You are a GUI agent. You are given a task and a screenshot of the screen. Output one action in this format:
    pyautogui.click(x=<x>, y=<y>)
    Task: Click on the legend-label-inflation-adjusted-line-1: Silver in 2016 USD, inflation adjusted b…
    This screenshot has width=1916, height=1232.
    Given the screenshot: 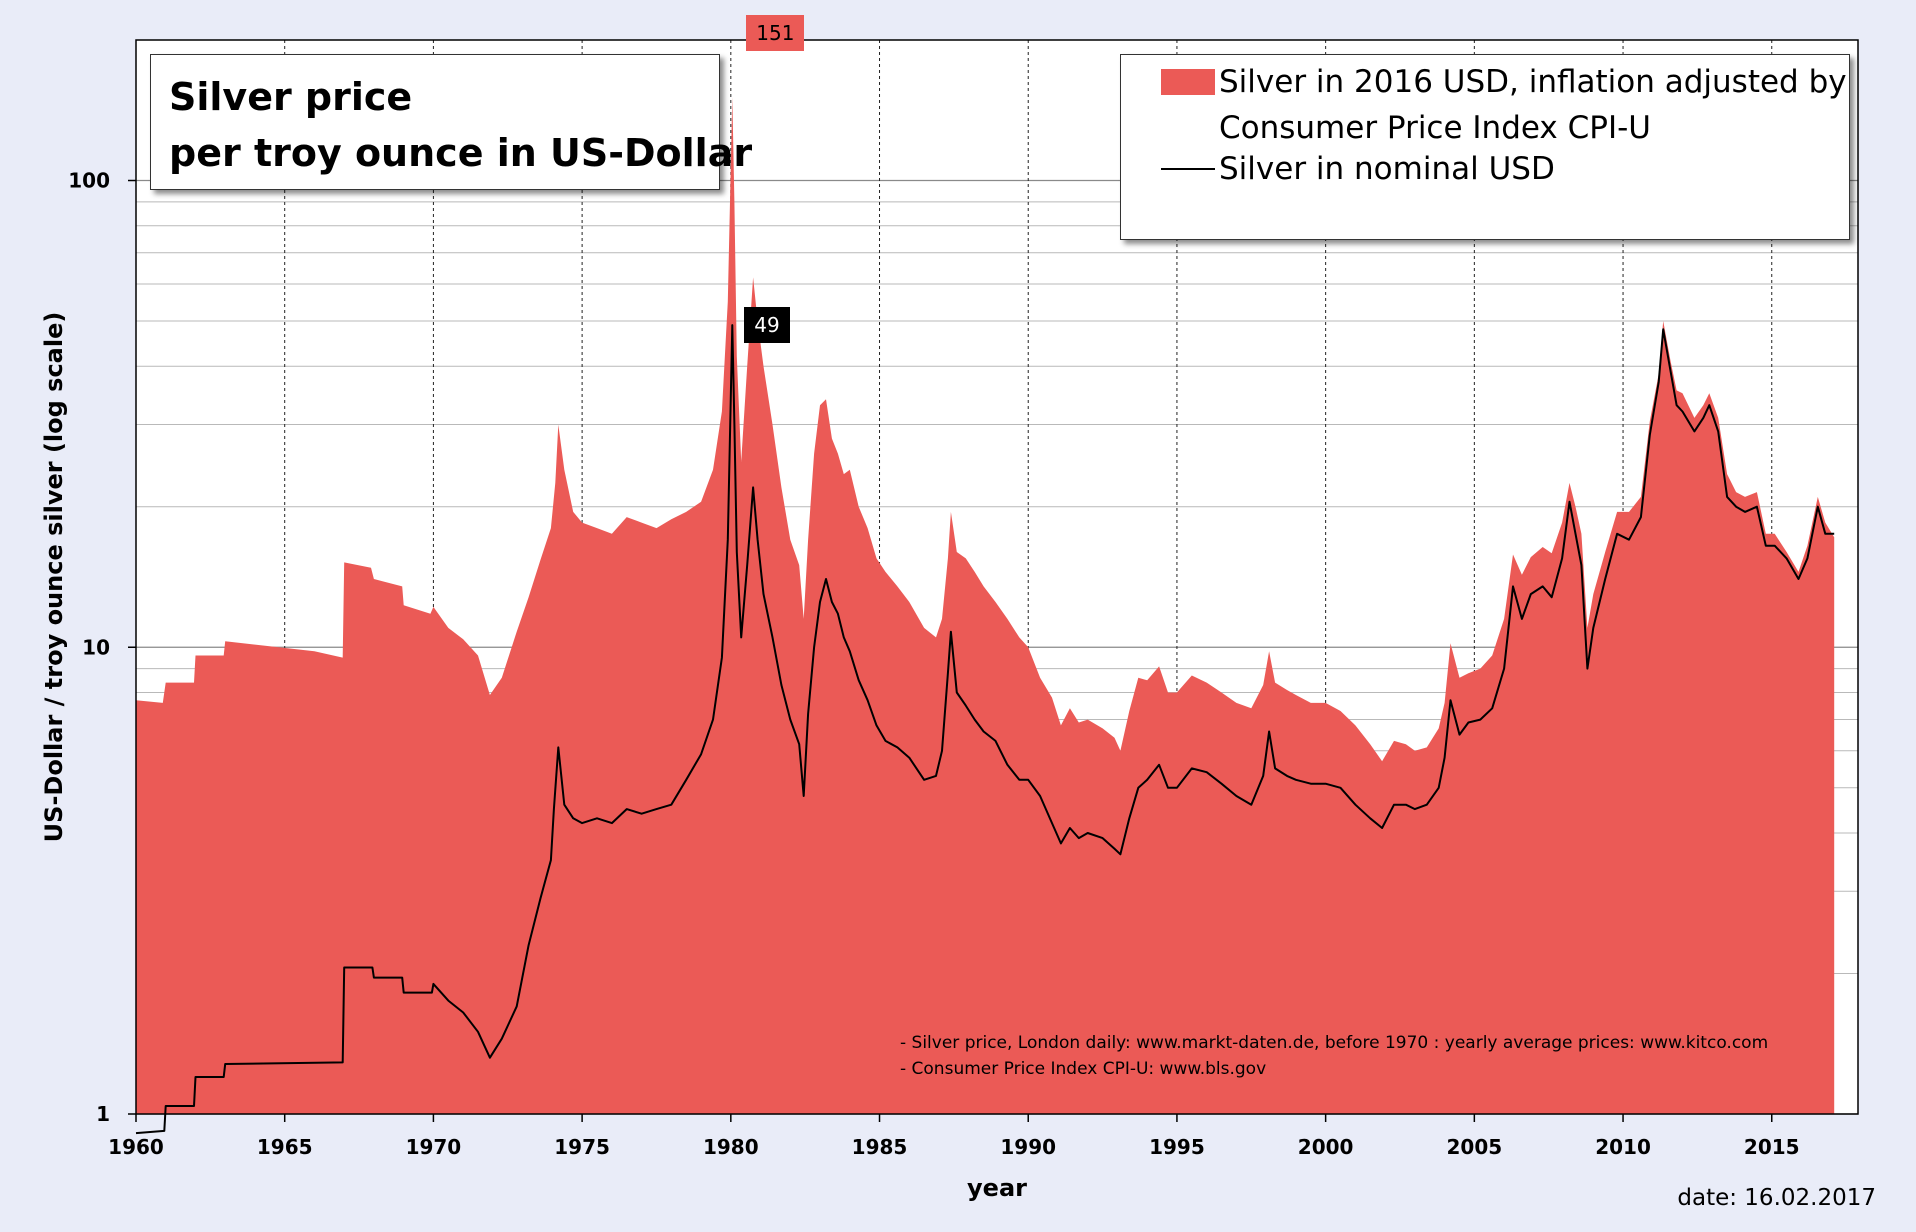 What is the action you would take?
    pyautogui.click(x=1533, y=82)
    